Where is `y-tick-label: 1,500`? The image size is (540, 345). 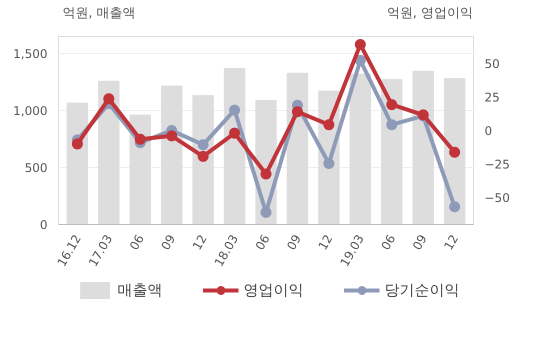
y-tick-label: 1,500 is located at coordinates (30, 54).